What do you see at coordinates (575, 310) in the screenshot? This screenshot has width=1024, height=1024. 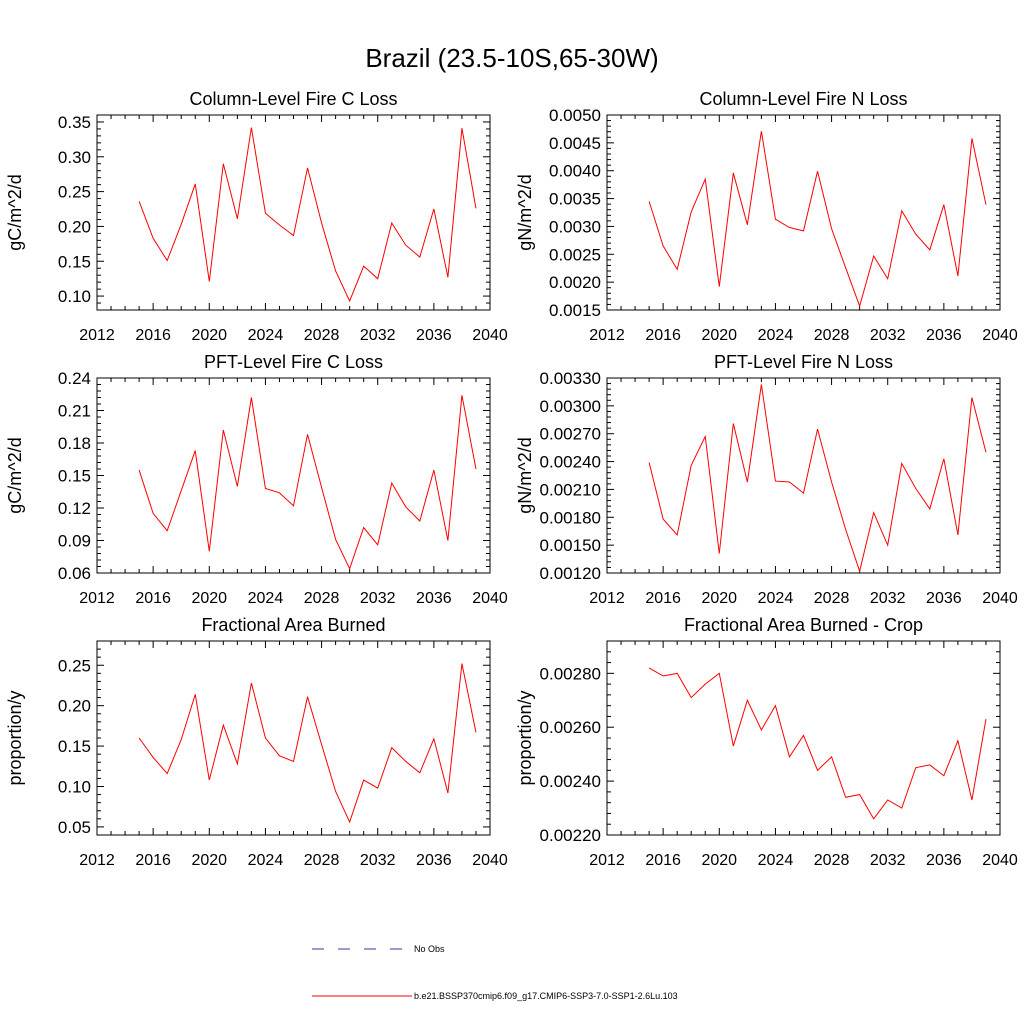 I see `panel-2-ytick-label: 0.0015` at bounding box center [575, 310].